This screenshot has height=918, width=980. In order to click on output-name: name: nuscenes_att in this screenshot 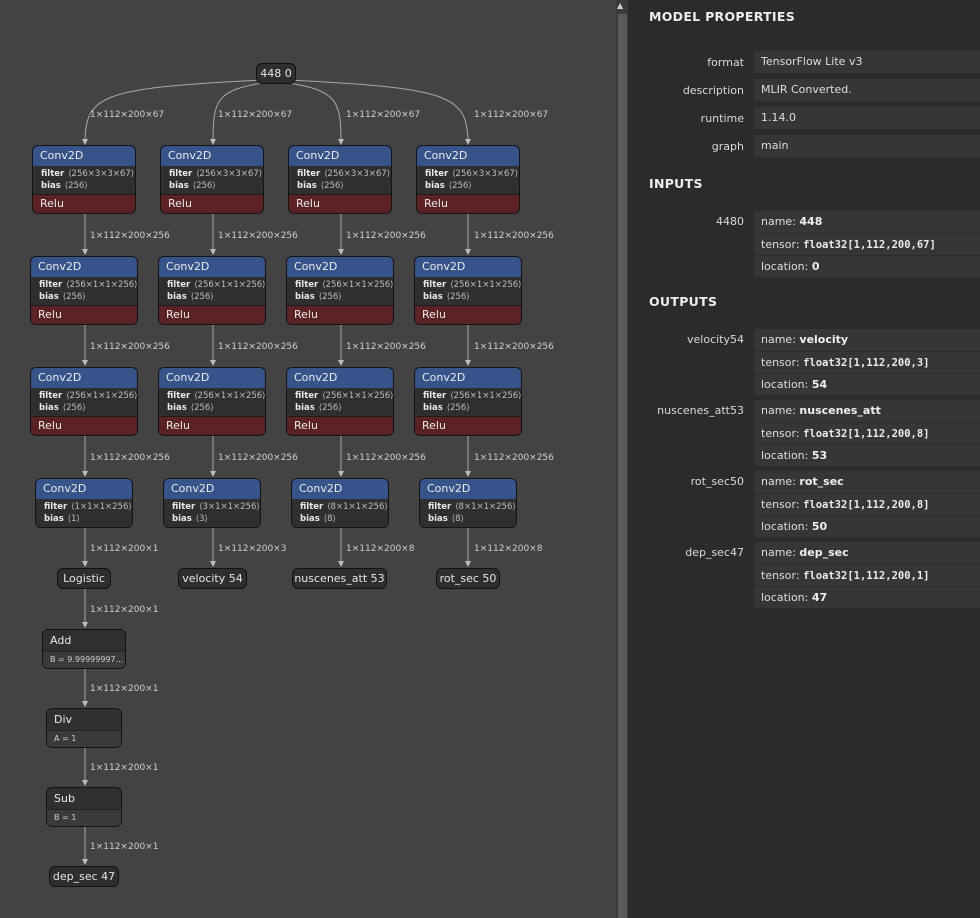, I will do `click(867, 411)`.